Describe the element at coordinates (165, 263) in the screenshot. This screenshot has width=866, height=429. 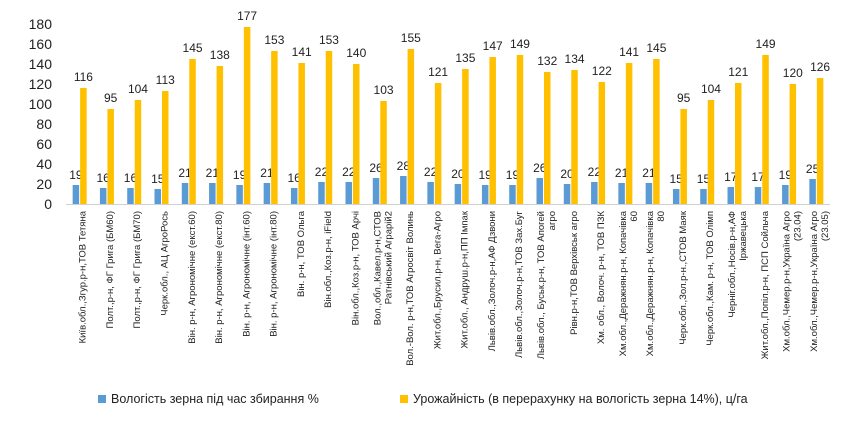
I see `category-label-group: Черк.обл., АЦ АгроРось` at that location.